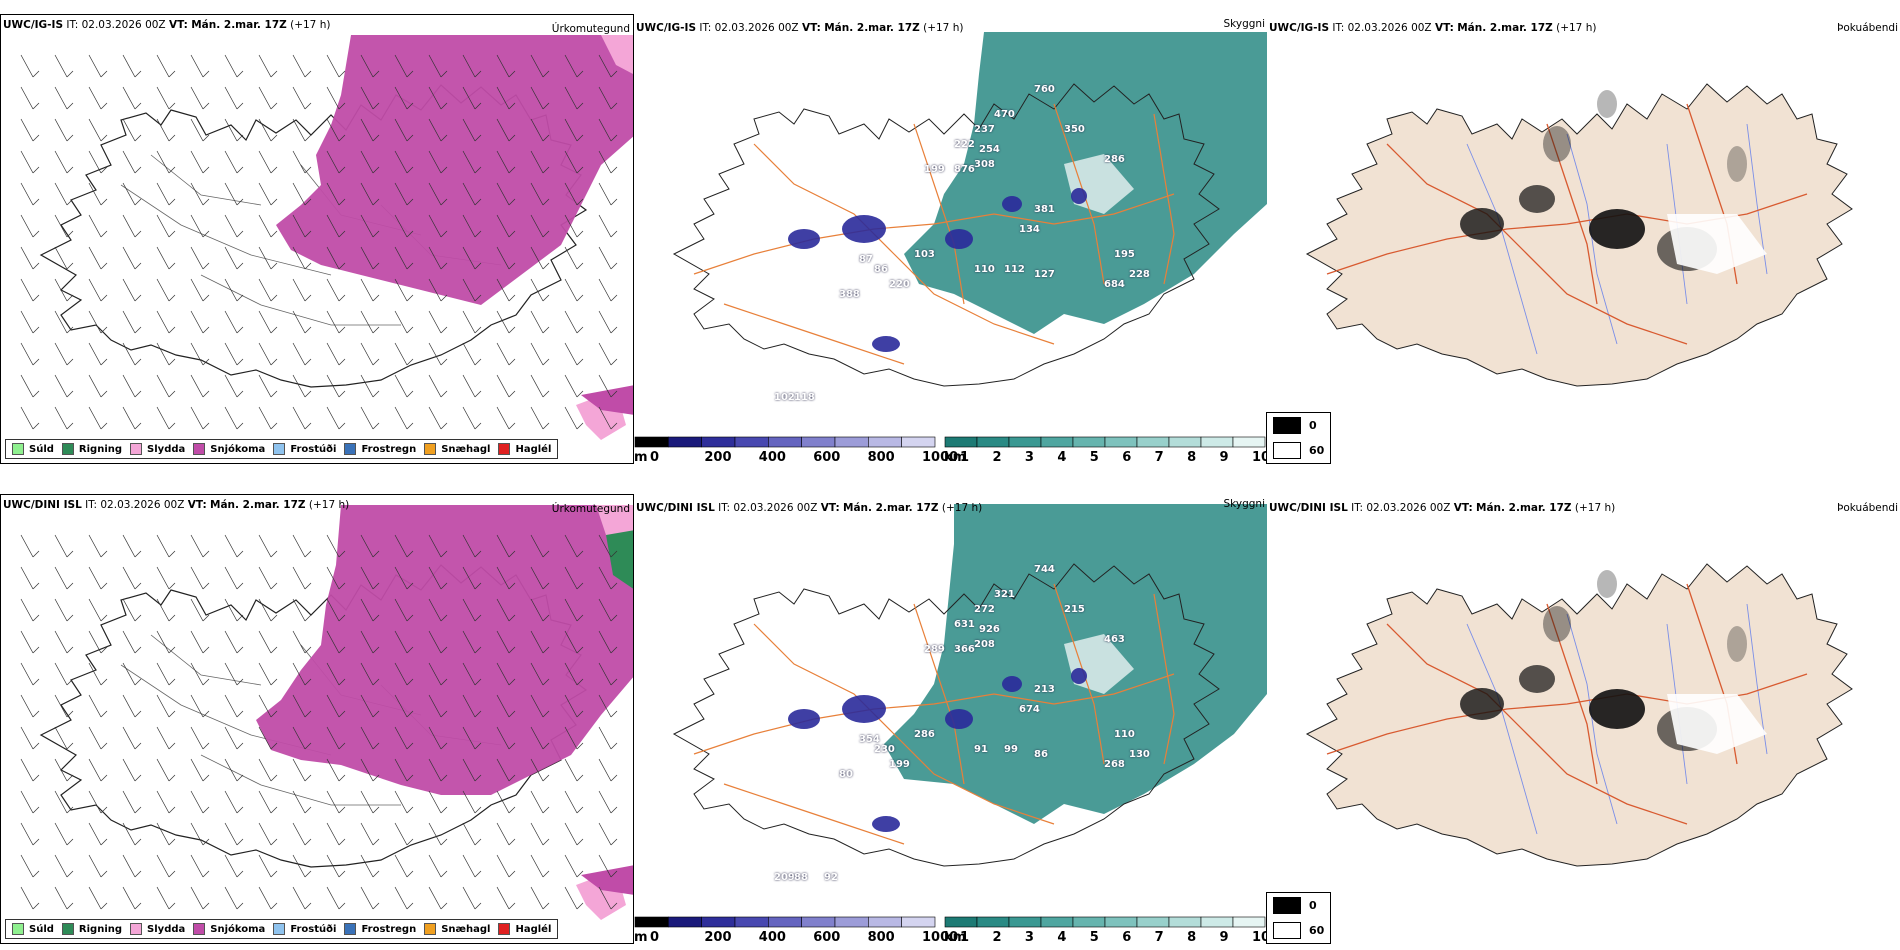  What do you see at coordinates (1114, 639) in the screenshot?
I see `cloud-base-label: 463` at bounding box center [1114, 639].